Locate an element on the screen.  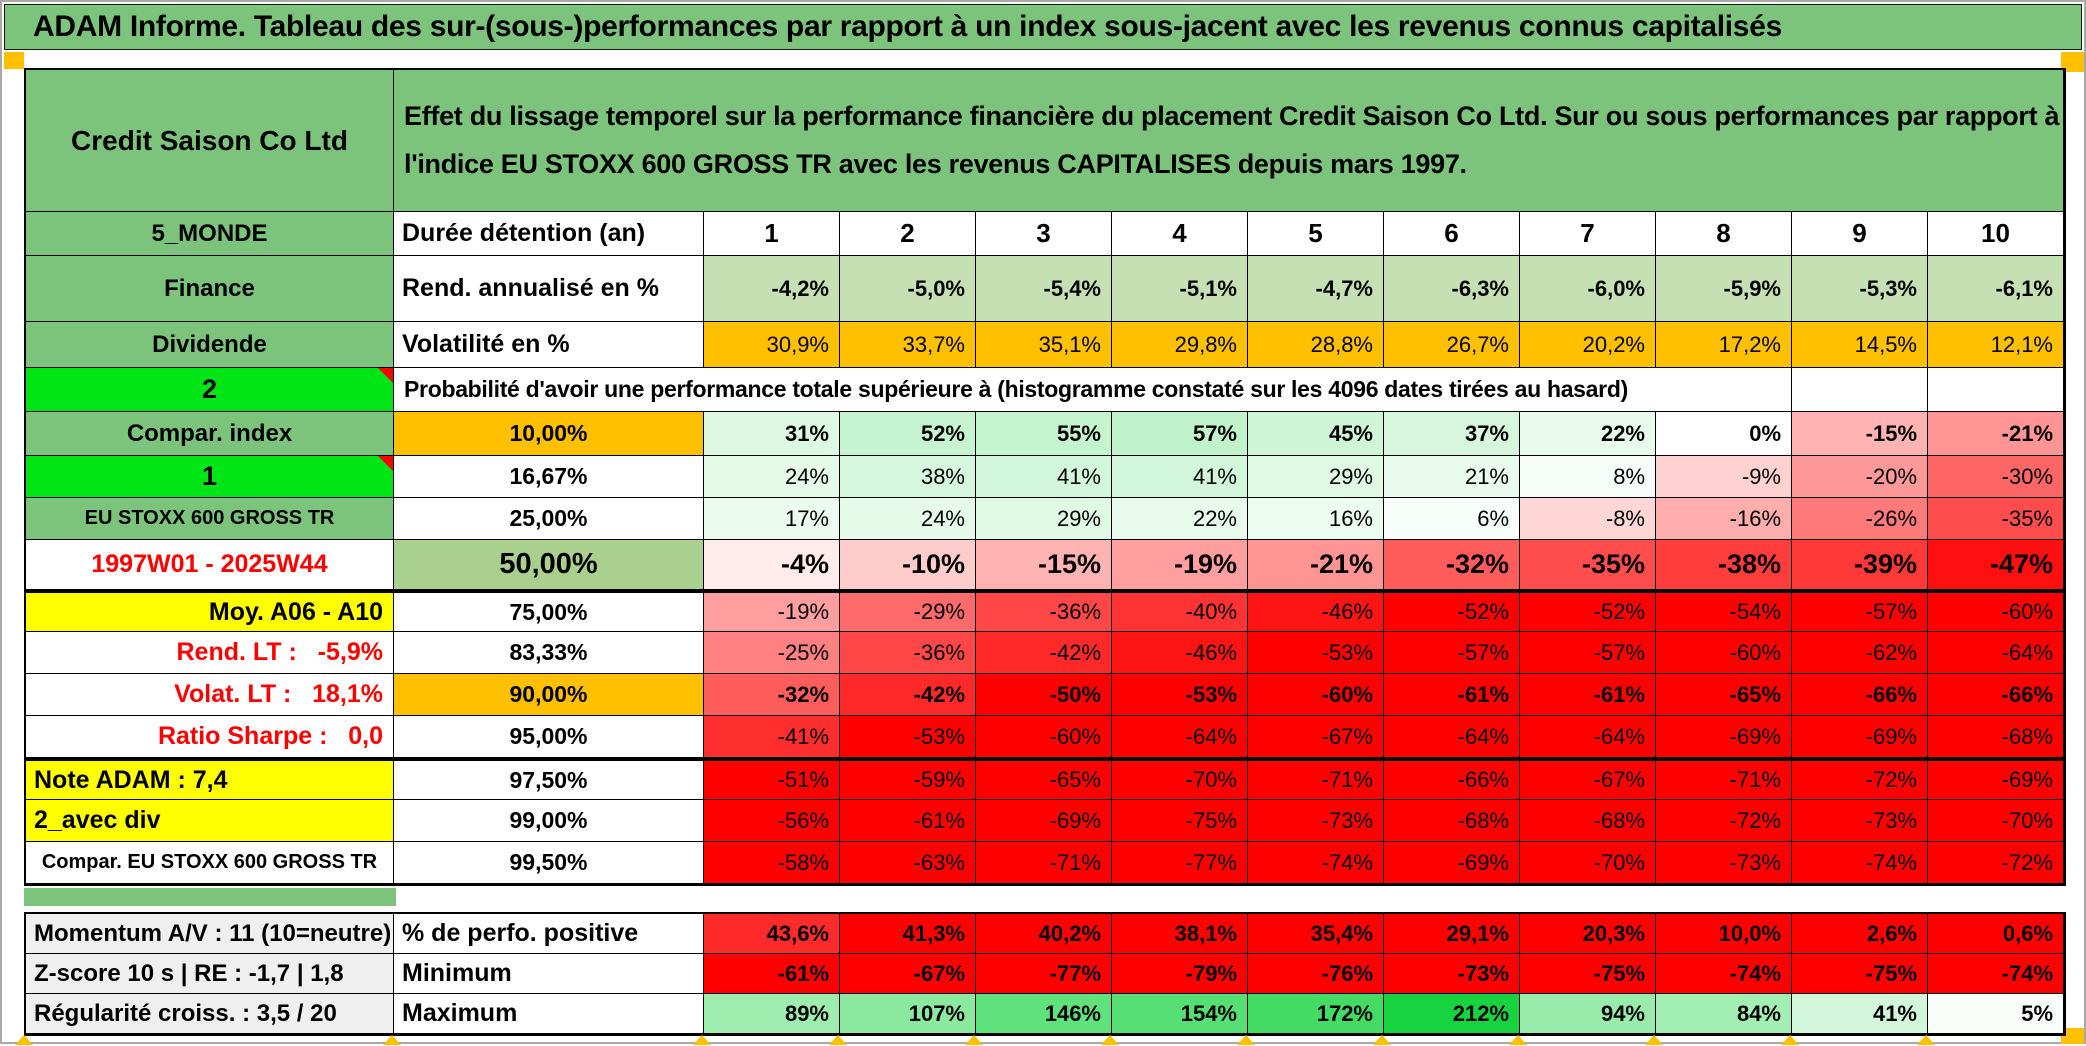
cell: 52% is located at coordinates (908, 434).